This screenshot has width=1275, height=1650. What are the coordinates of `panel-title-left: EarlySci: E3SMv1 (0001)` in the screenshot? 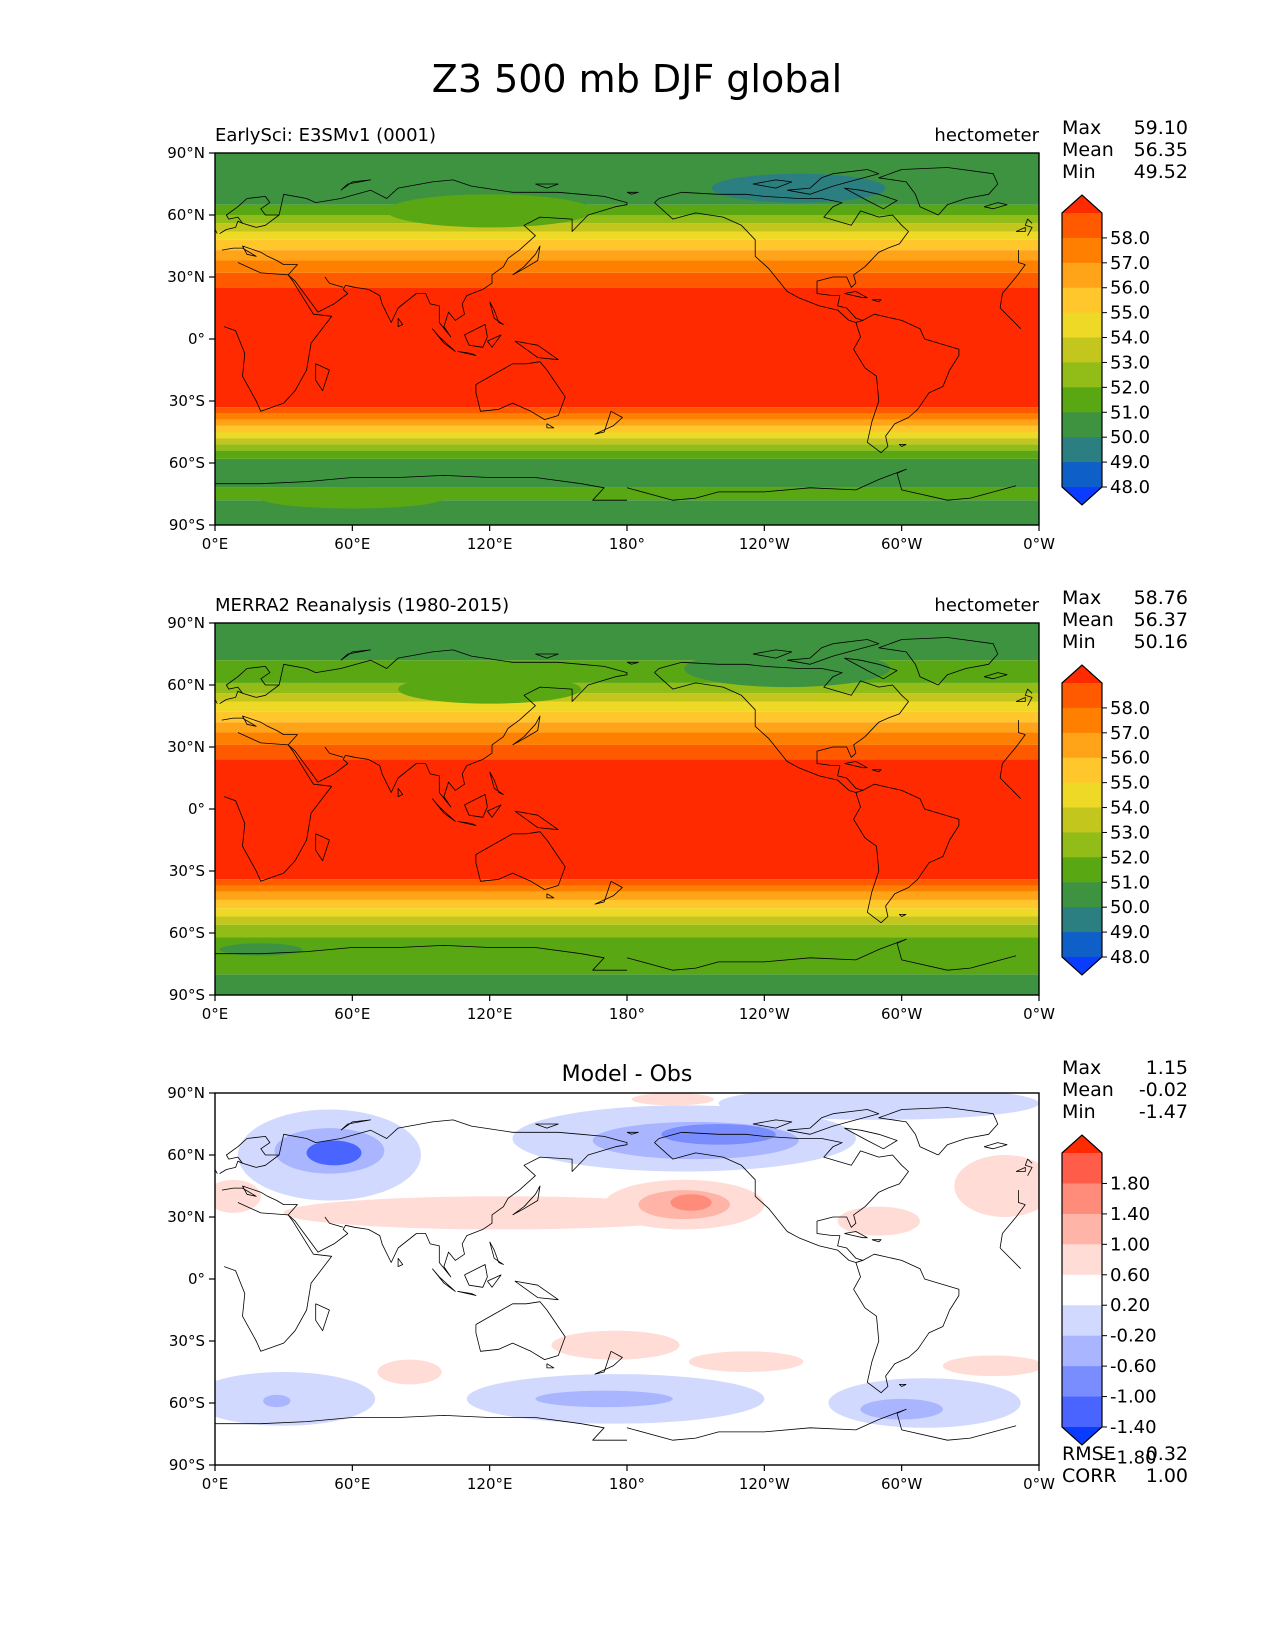 It's located at (325, 135).